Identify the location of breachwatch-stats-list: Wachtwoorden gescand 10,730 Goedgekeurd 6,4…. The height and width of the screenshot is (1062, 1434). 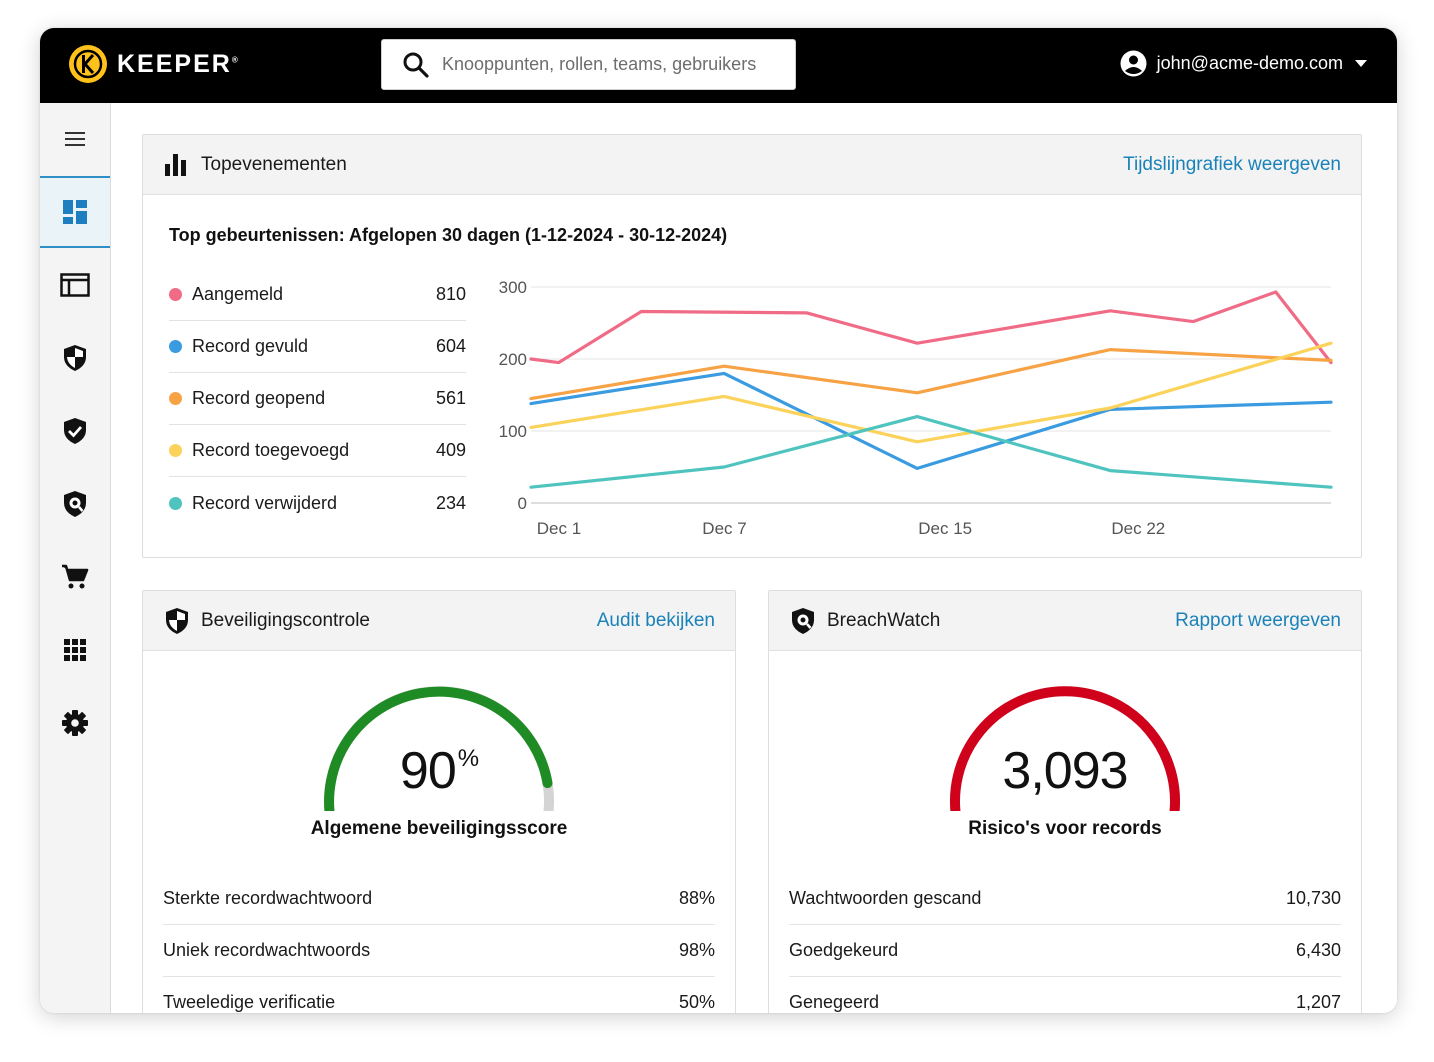
(1065, 943).